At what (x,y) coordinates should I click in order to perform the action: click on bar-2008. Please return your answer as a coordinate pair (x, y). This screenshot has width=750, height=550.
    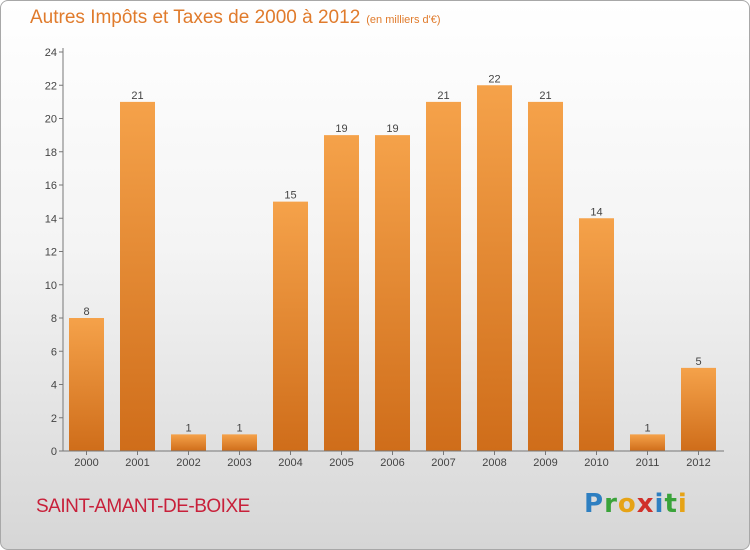
    Looking at the image, I should click on (494, 268).